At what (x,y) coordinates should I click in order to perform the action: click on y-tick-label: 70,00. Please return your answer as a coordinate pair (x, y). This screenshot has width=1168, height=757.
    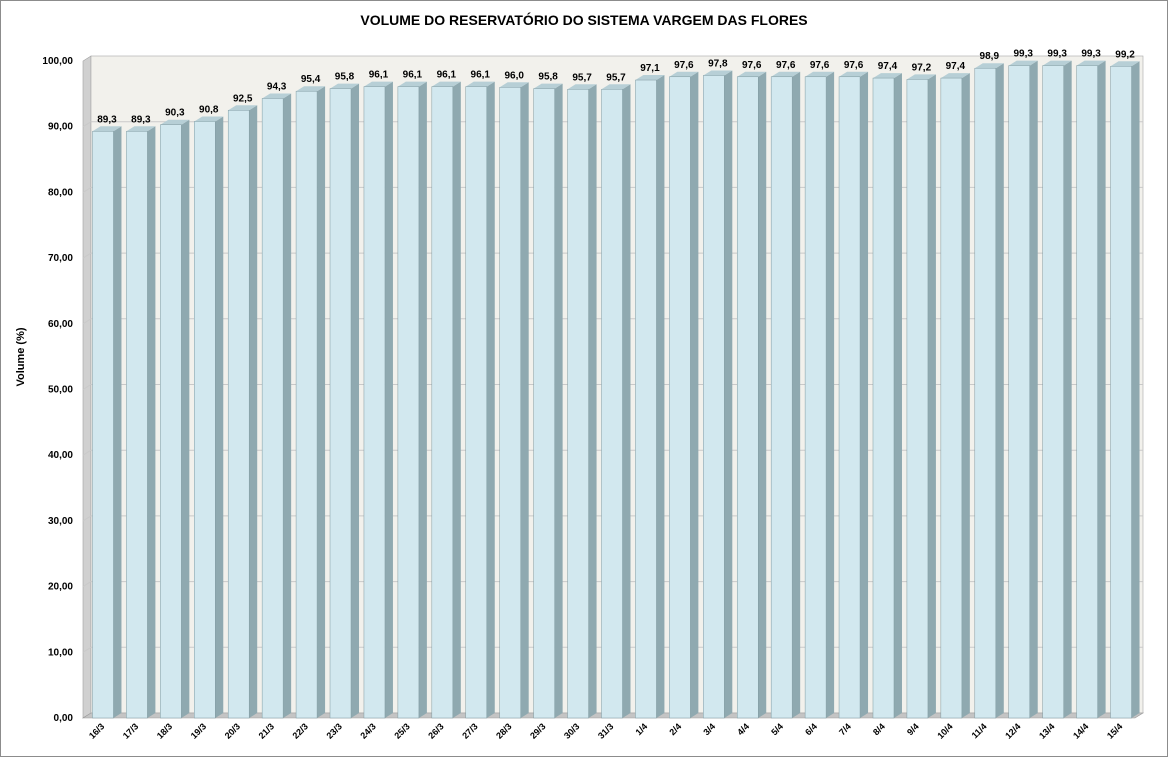
    Looking at the image, I should click on (60, 258).